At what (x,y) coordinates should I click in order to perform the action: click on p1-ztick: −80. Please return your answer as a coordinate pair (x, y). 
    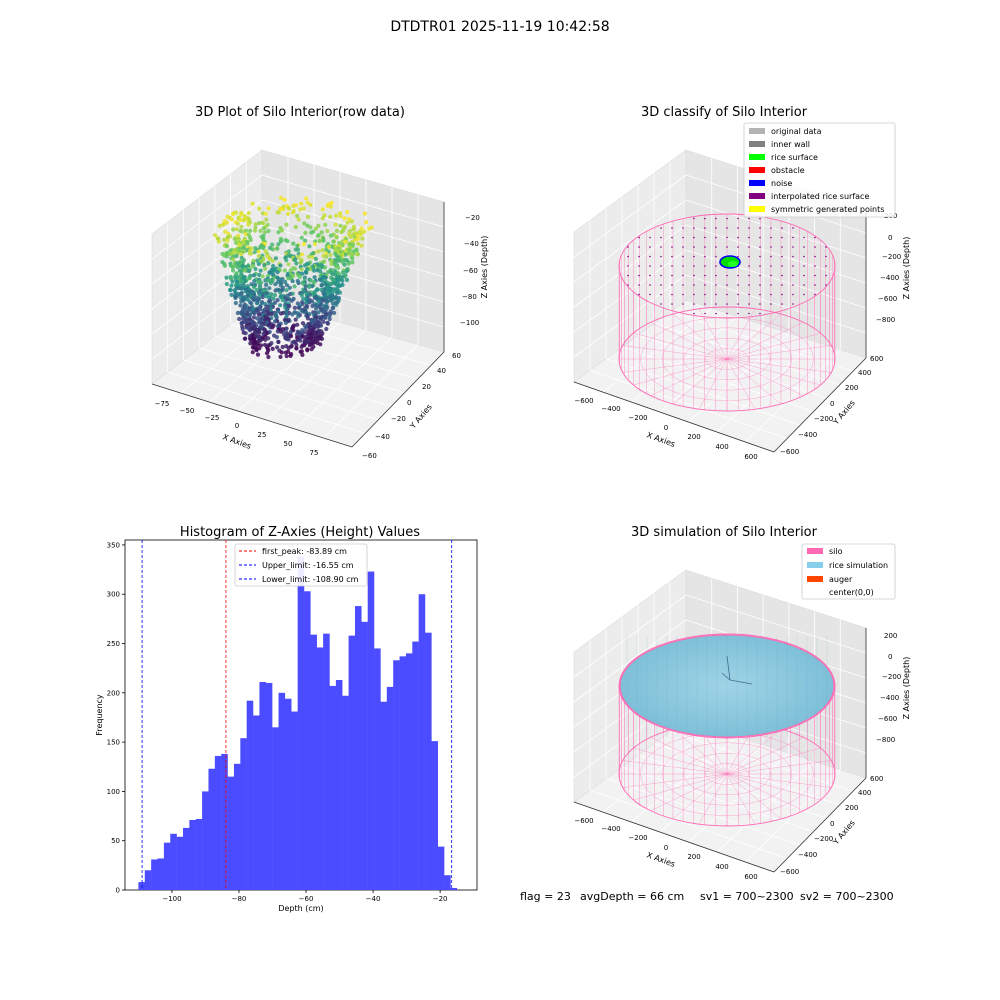
    Looking at the image, I should click on (469, 297).